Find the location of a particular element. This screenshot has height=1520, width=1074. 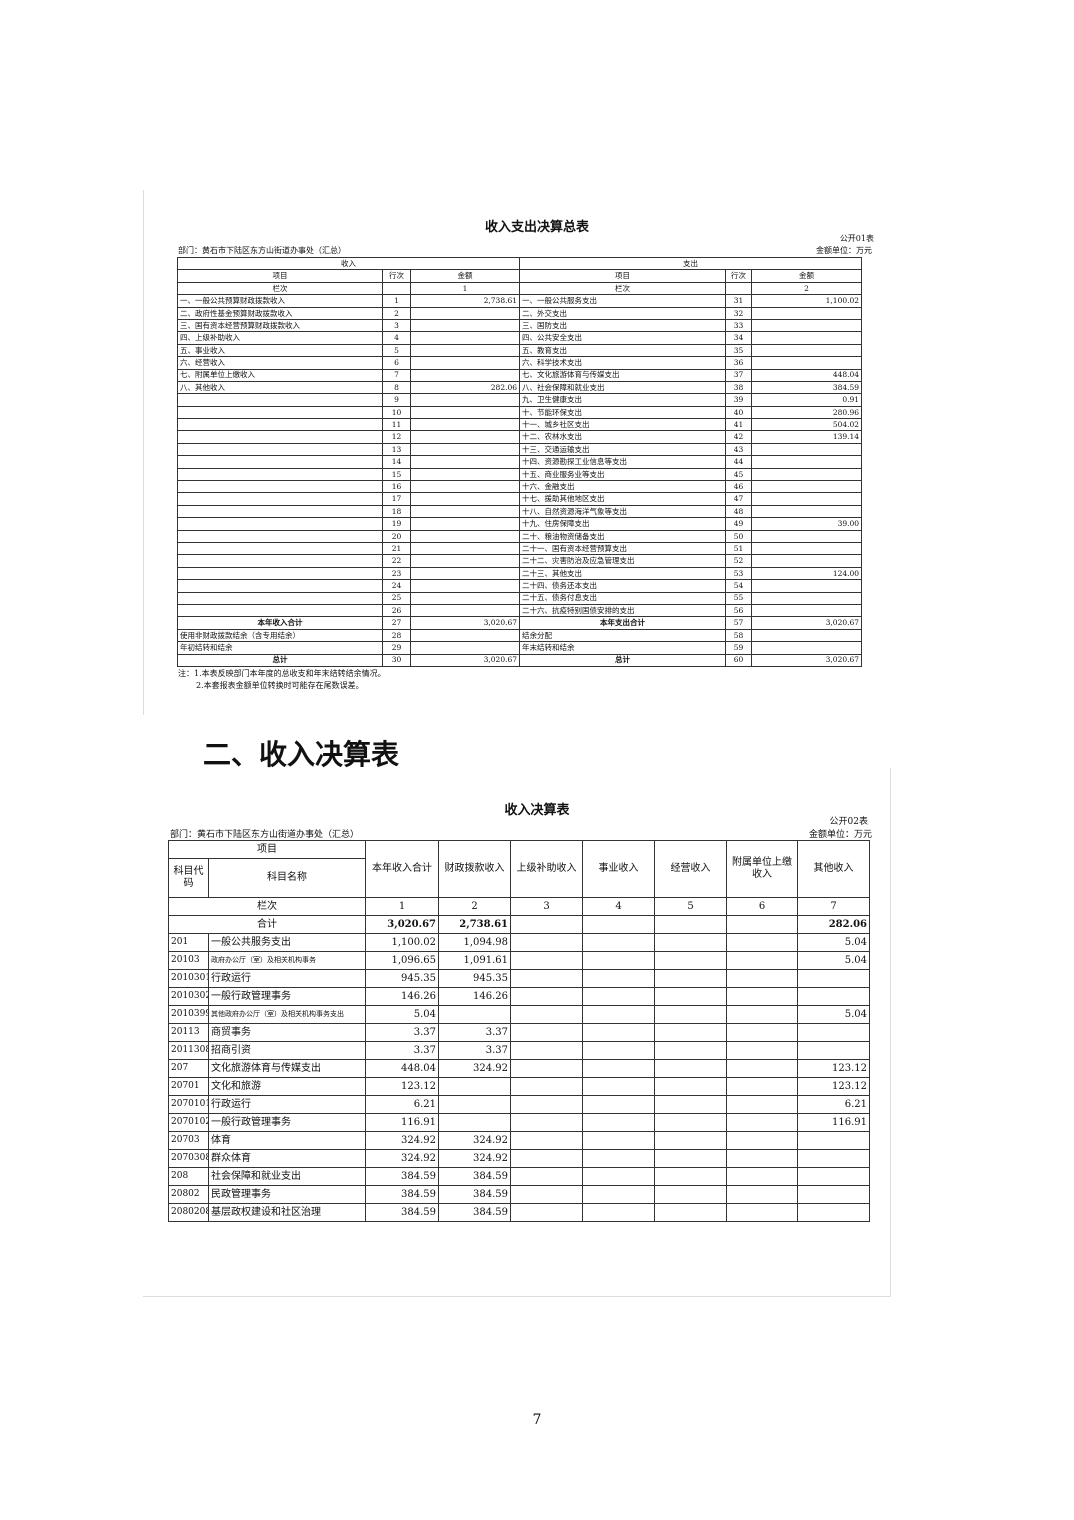

cell: 47 is located at coordinates (739, 499).